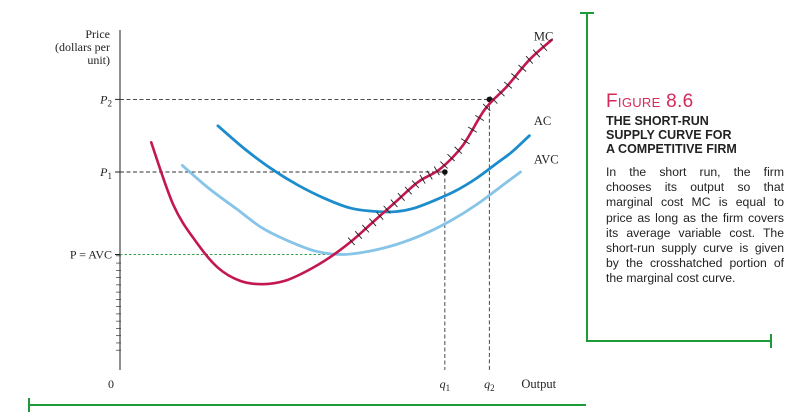 The image size is (793, 418). I want to click on avc-curve, so click(351, 210).